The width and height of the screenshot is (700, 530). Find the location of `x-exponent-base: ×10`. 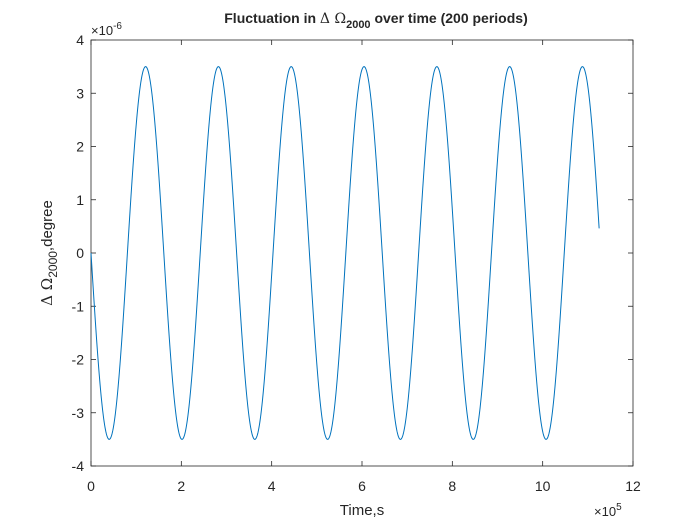

x-exponent-base: ×10 is located at coordinates (605, 511).